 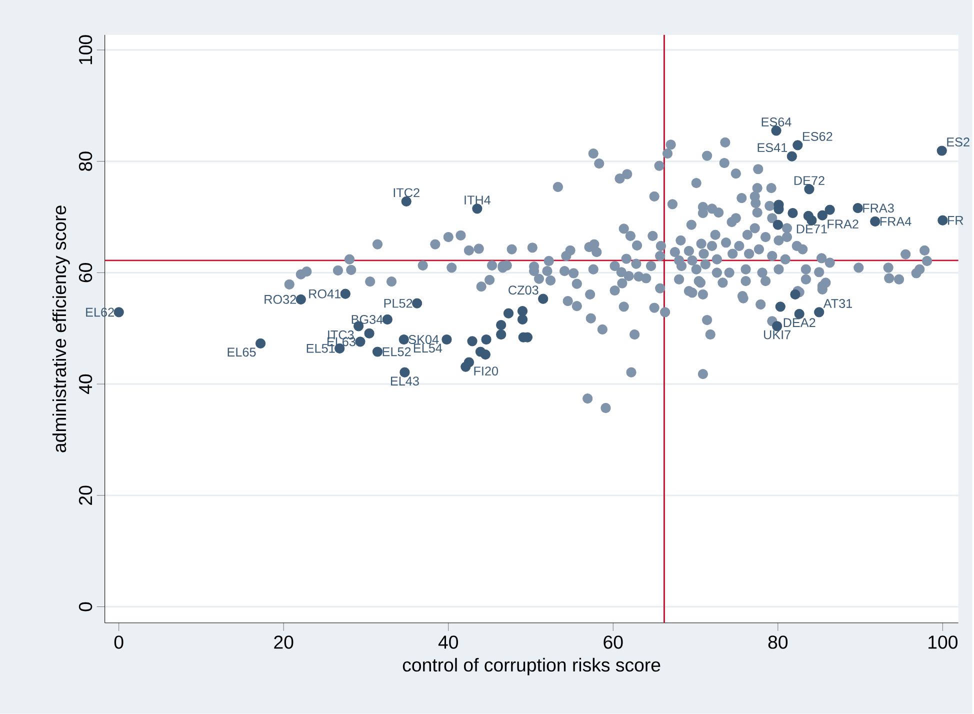 What do you see at coordinates (398, 303) in the screenshot?
I see `annotation: PL52` at bounding box center [398, 303].